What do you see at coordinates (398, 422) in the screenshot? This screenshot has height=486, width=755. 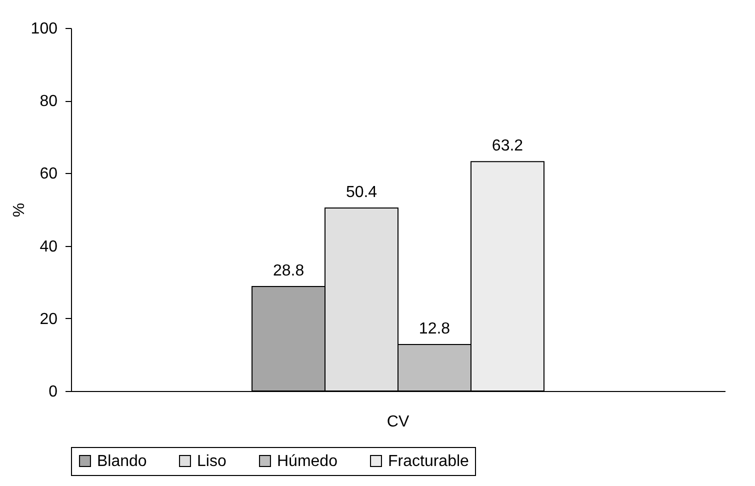 I see `x-tick-label: CV` at bounding box center [398, 422].